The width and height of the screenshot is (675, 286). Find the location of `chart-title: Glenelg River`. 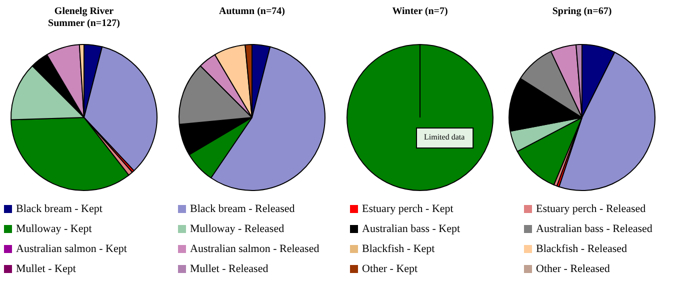

chart-title: Glenelg River is located at coordinates (84, 11).